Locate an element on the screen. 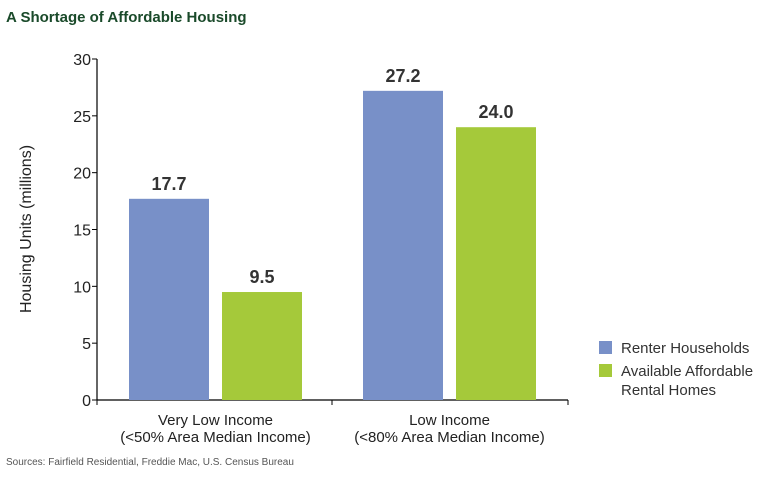 The width and height of the screenshot is (777, 477). chart-title: A Shortage of Affordable Housing is located at coordinates (126, 17).